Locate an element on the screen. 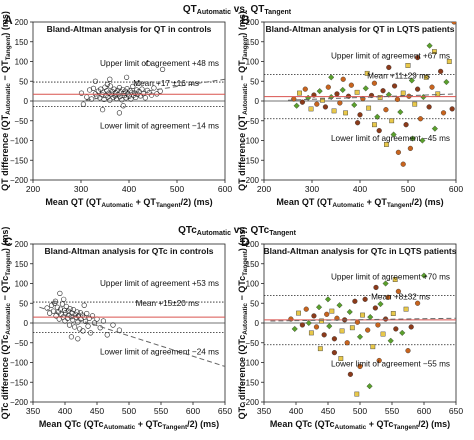 This screenshot has width=474, height=440. panel-b-xlabel-mid: + QT is located at coordinates (375, 202).